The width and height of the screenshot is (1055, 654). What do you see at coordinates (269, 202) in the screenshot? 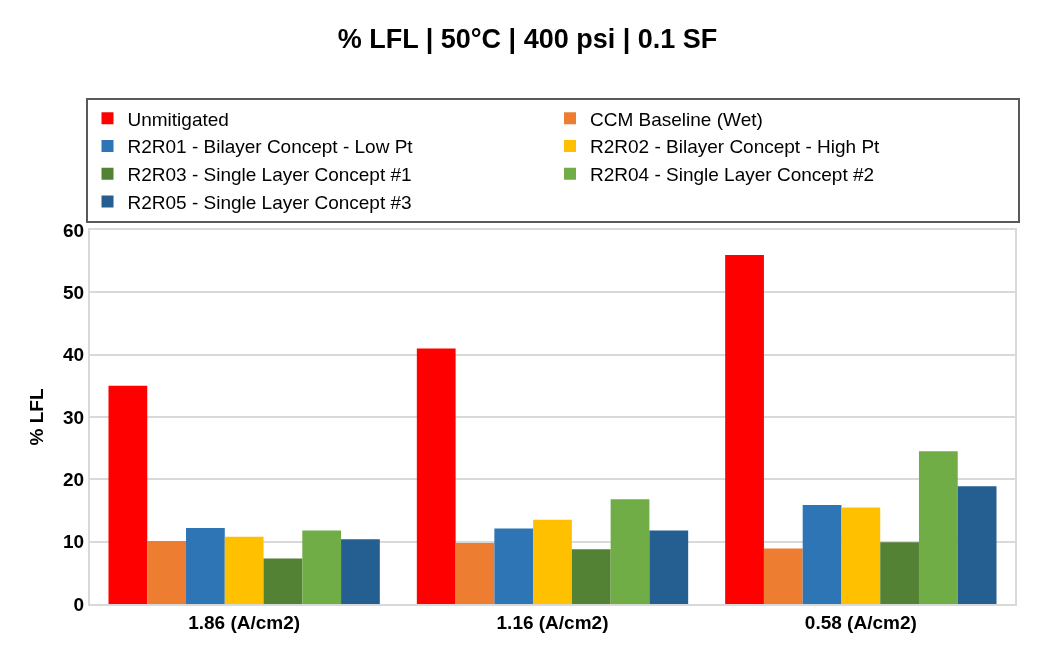
I see `legend-label: R2R05 - Single Layer Concept #3` at bounding box center [269, 202].